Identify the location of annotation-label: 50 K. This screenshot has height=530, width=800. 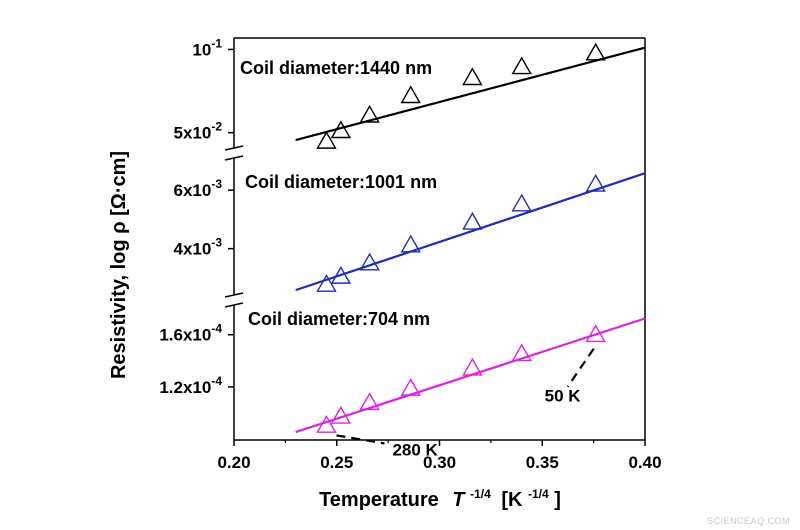
(563, 396).